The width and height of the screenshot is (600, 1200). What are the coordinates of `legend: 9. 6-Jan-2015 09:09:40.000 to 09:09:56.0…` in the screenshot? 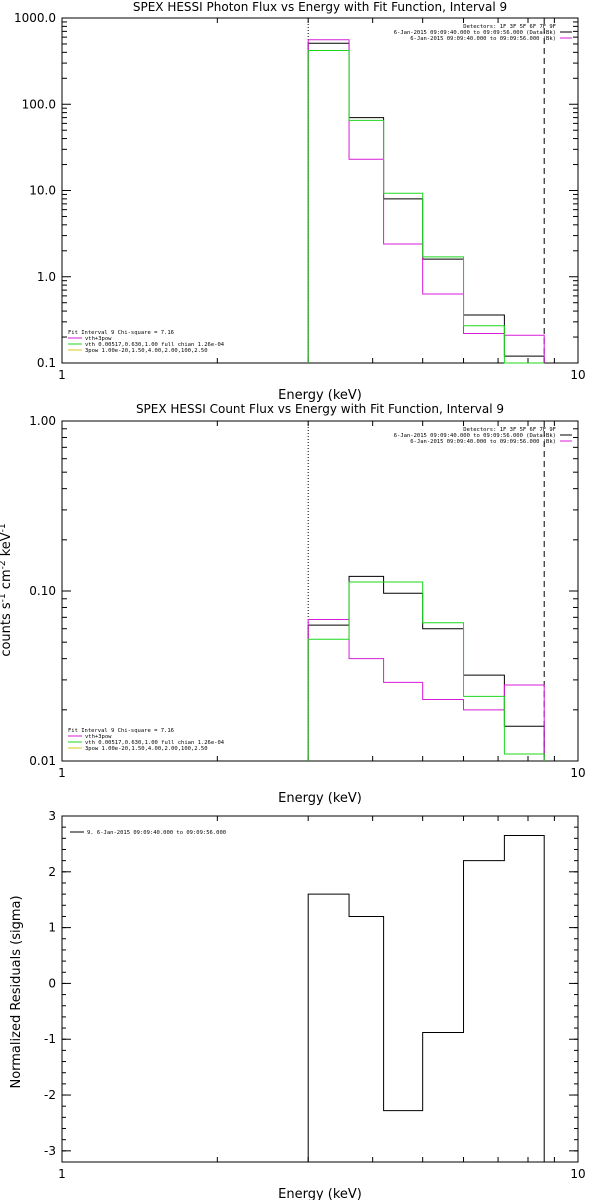 It's located at (148, 833).